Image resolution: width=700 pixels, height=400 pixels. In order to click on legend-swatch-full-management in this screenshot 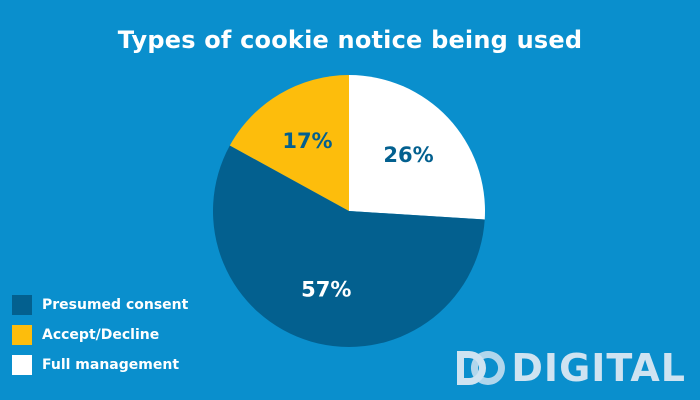, I will do `click(22, 365)`.